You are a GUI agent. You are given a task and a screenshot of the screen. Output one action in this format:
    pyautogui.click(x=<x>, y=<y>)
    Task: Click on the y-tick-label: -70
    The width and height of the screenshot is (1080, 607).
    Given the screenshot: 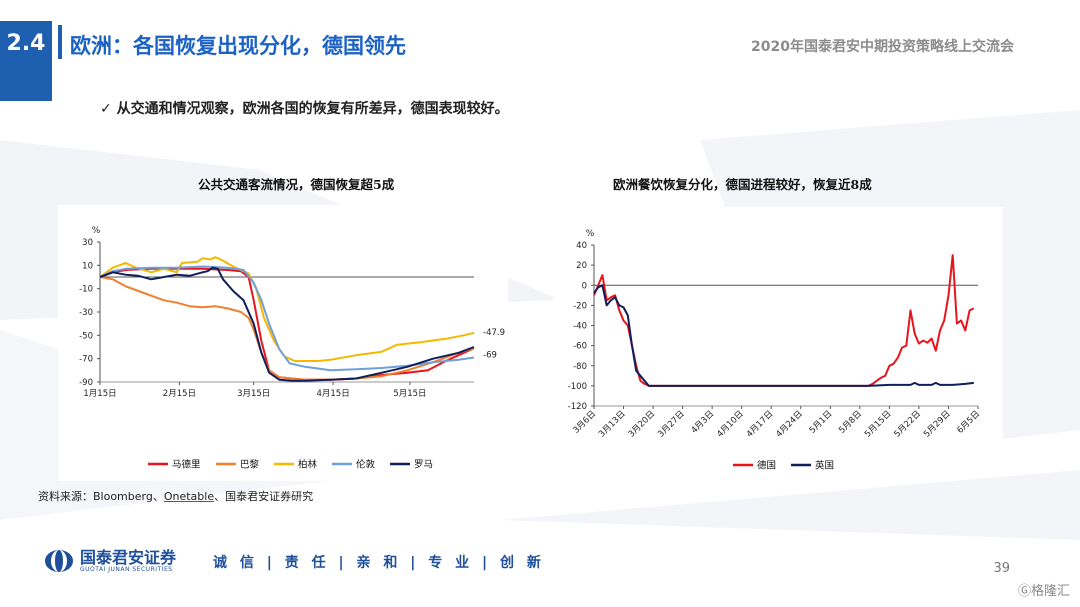 What is the action you would take?
    pyautogui.click(x=86, y=360)
    